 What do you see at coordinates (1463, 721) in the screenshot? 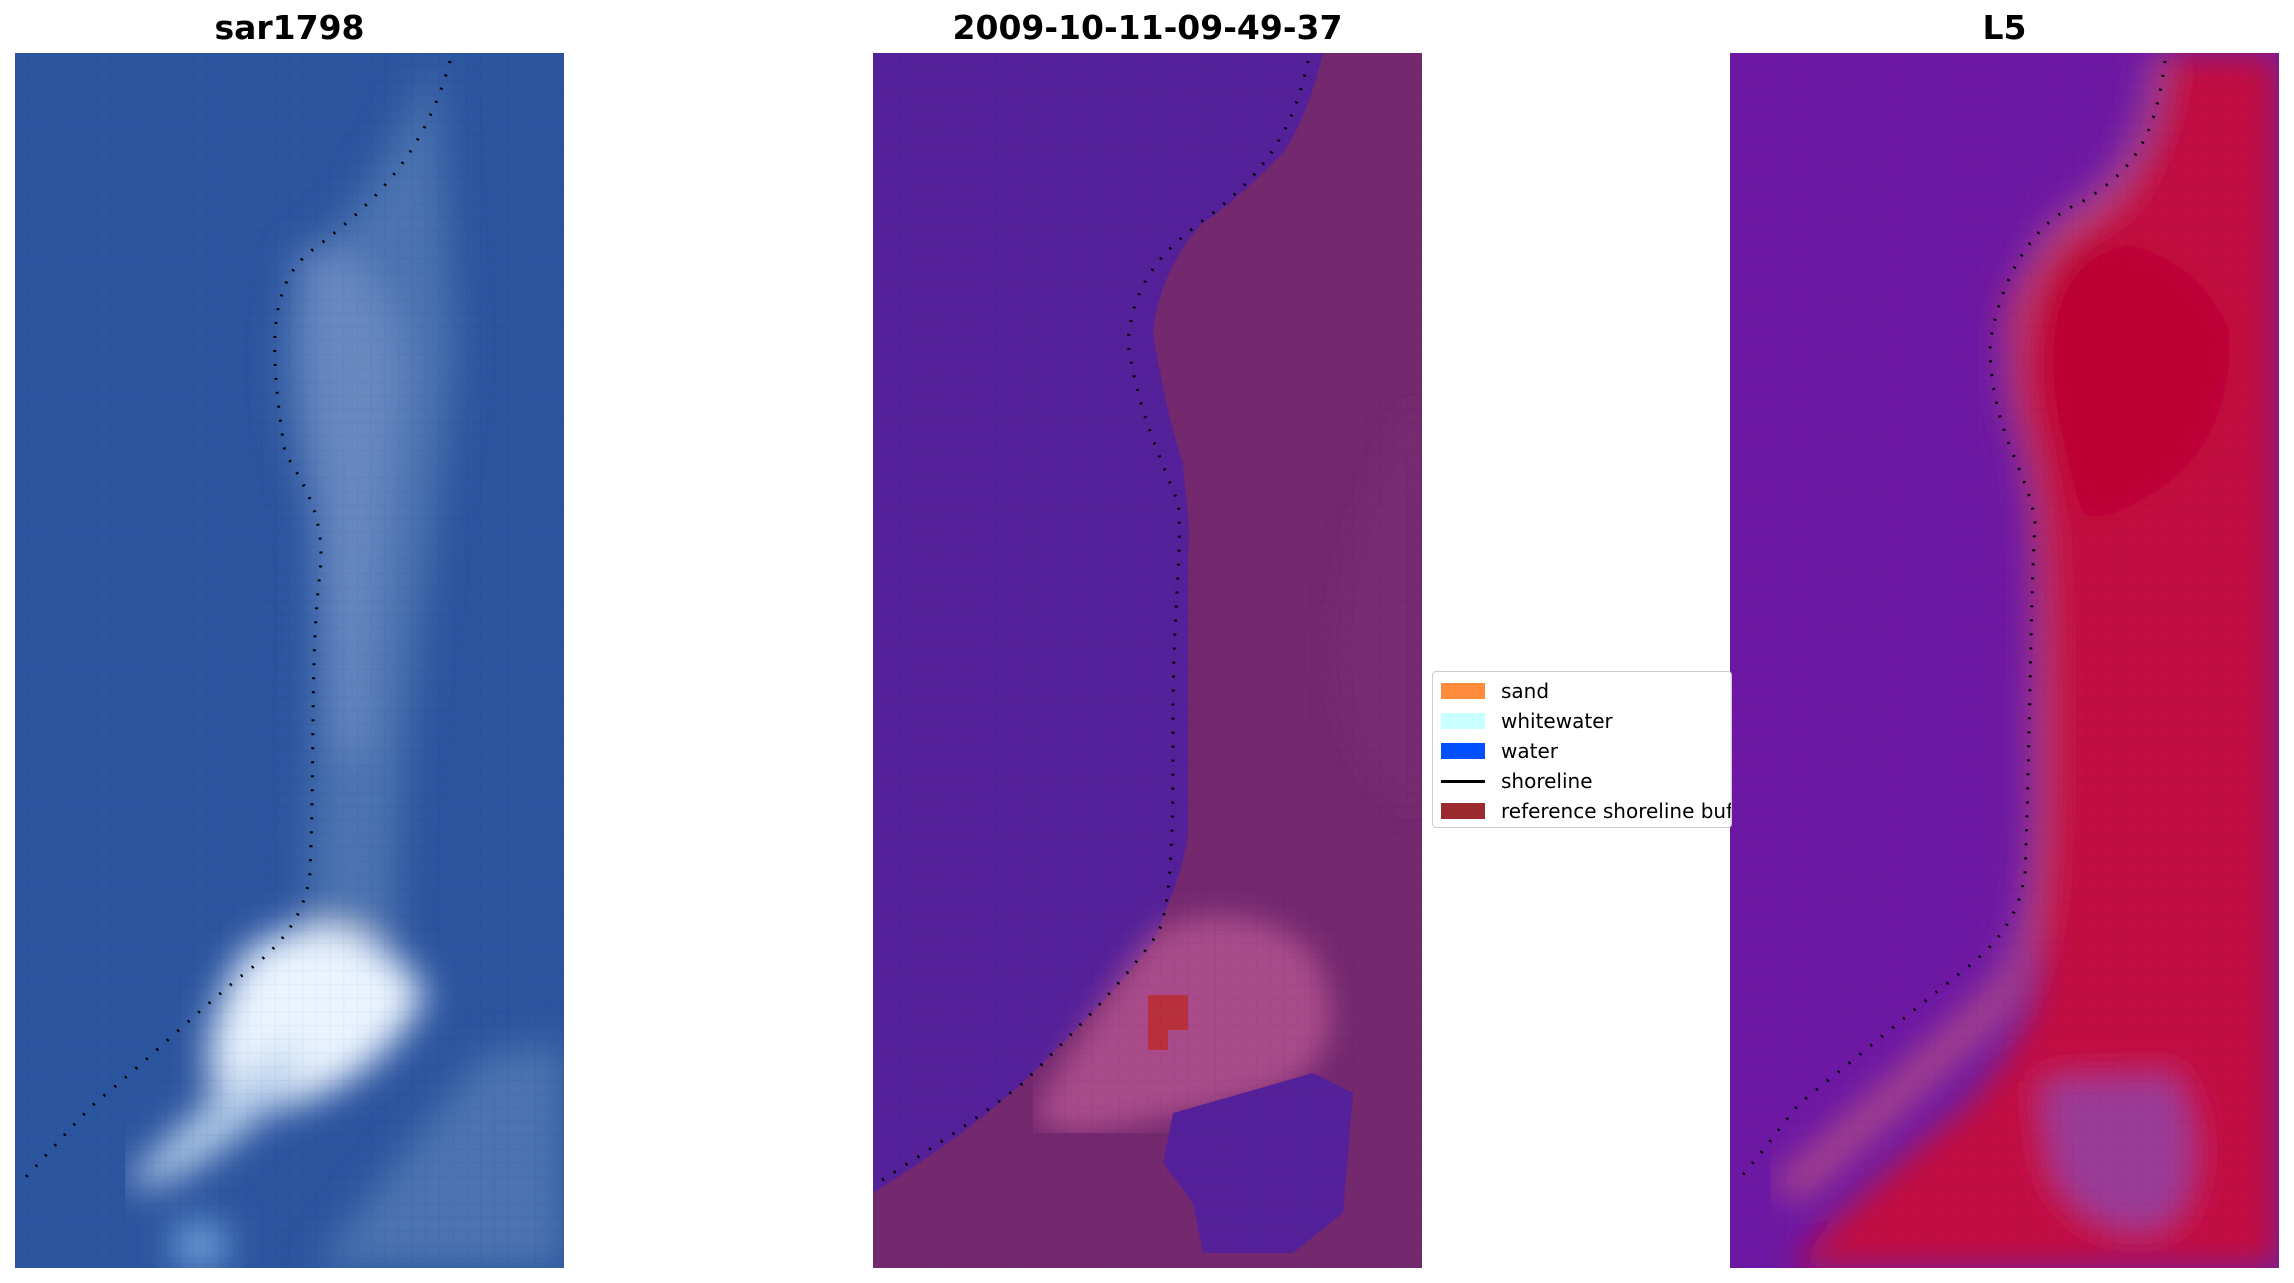
I see `legend-swatch-whitewater` at bounding box center [1463, 721].